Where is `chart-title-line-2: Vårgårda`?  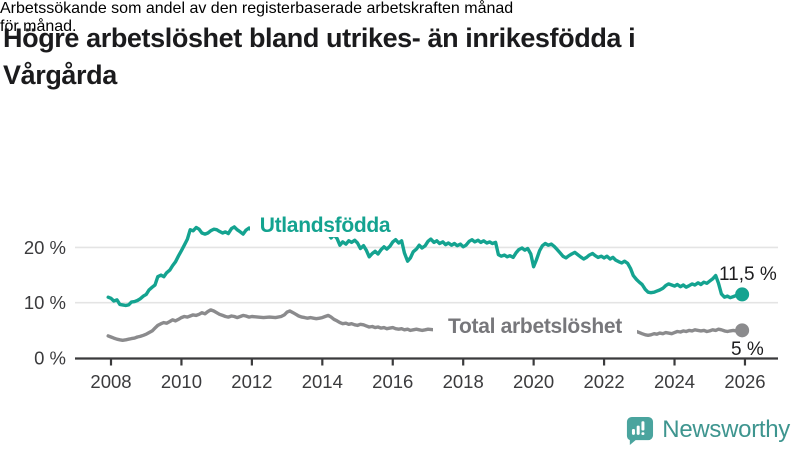 chart-title-line-2: Vårgårda is located at coordinates (60, 75).